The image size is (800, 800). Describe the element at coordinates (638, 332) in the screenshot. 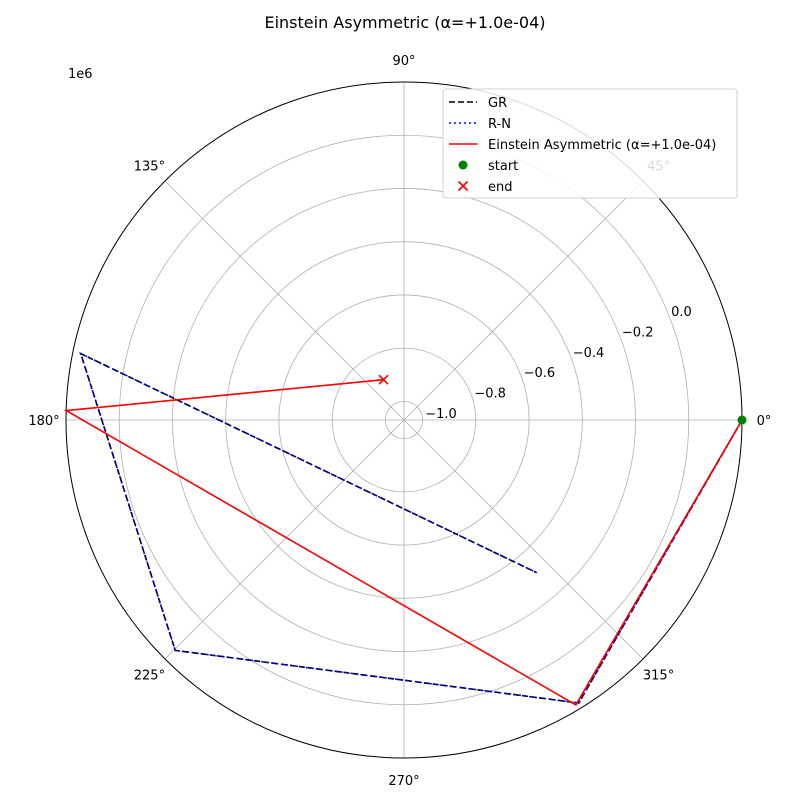

I see `r-tick-label: −0.2` at that location.